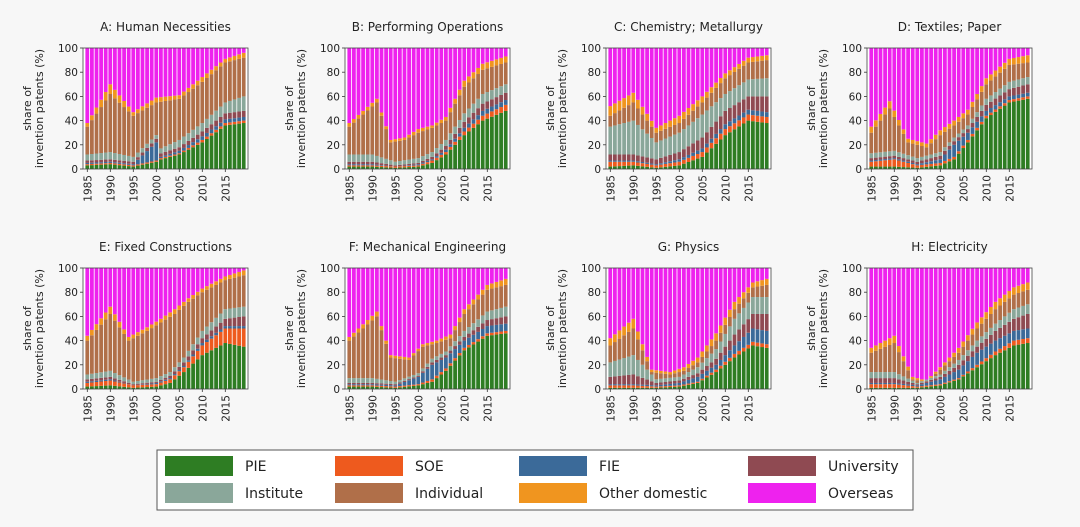  What do you see at coordinates (726, 188) in the screenshot?
I see `x-tick-label: 2010` at bounding box center [726, 188].